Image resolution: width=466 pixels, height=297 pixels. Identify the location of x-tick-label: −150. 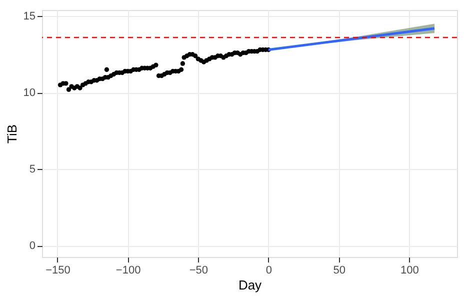
(58, 270).